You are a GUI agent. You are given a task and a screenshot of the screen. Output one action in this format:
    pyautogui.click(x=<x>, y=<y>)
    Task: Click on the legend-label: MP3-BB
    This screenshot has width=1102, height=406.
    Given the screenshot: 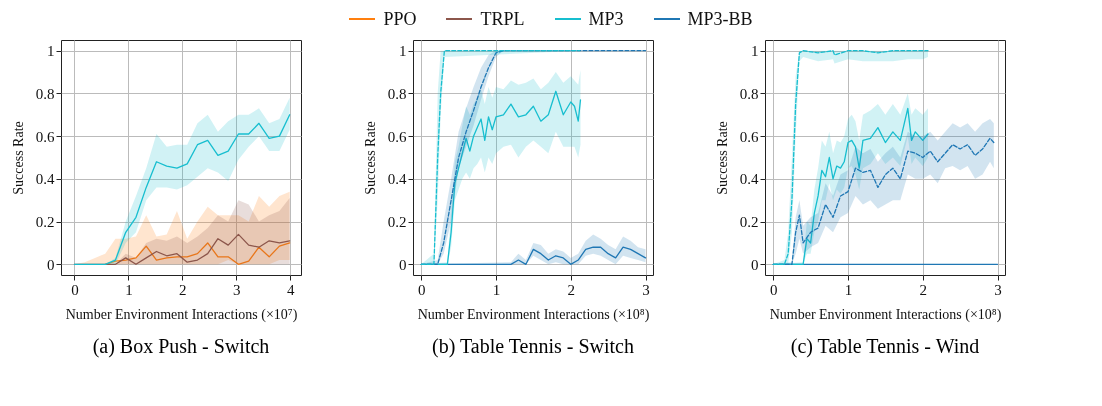 What is the action you would take?
    pyautogui.click(x=720, y=19)
    